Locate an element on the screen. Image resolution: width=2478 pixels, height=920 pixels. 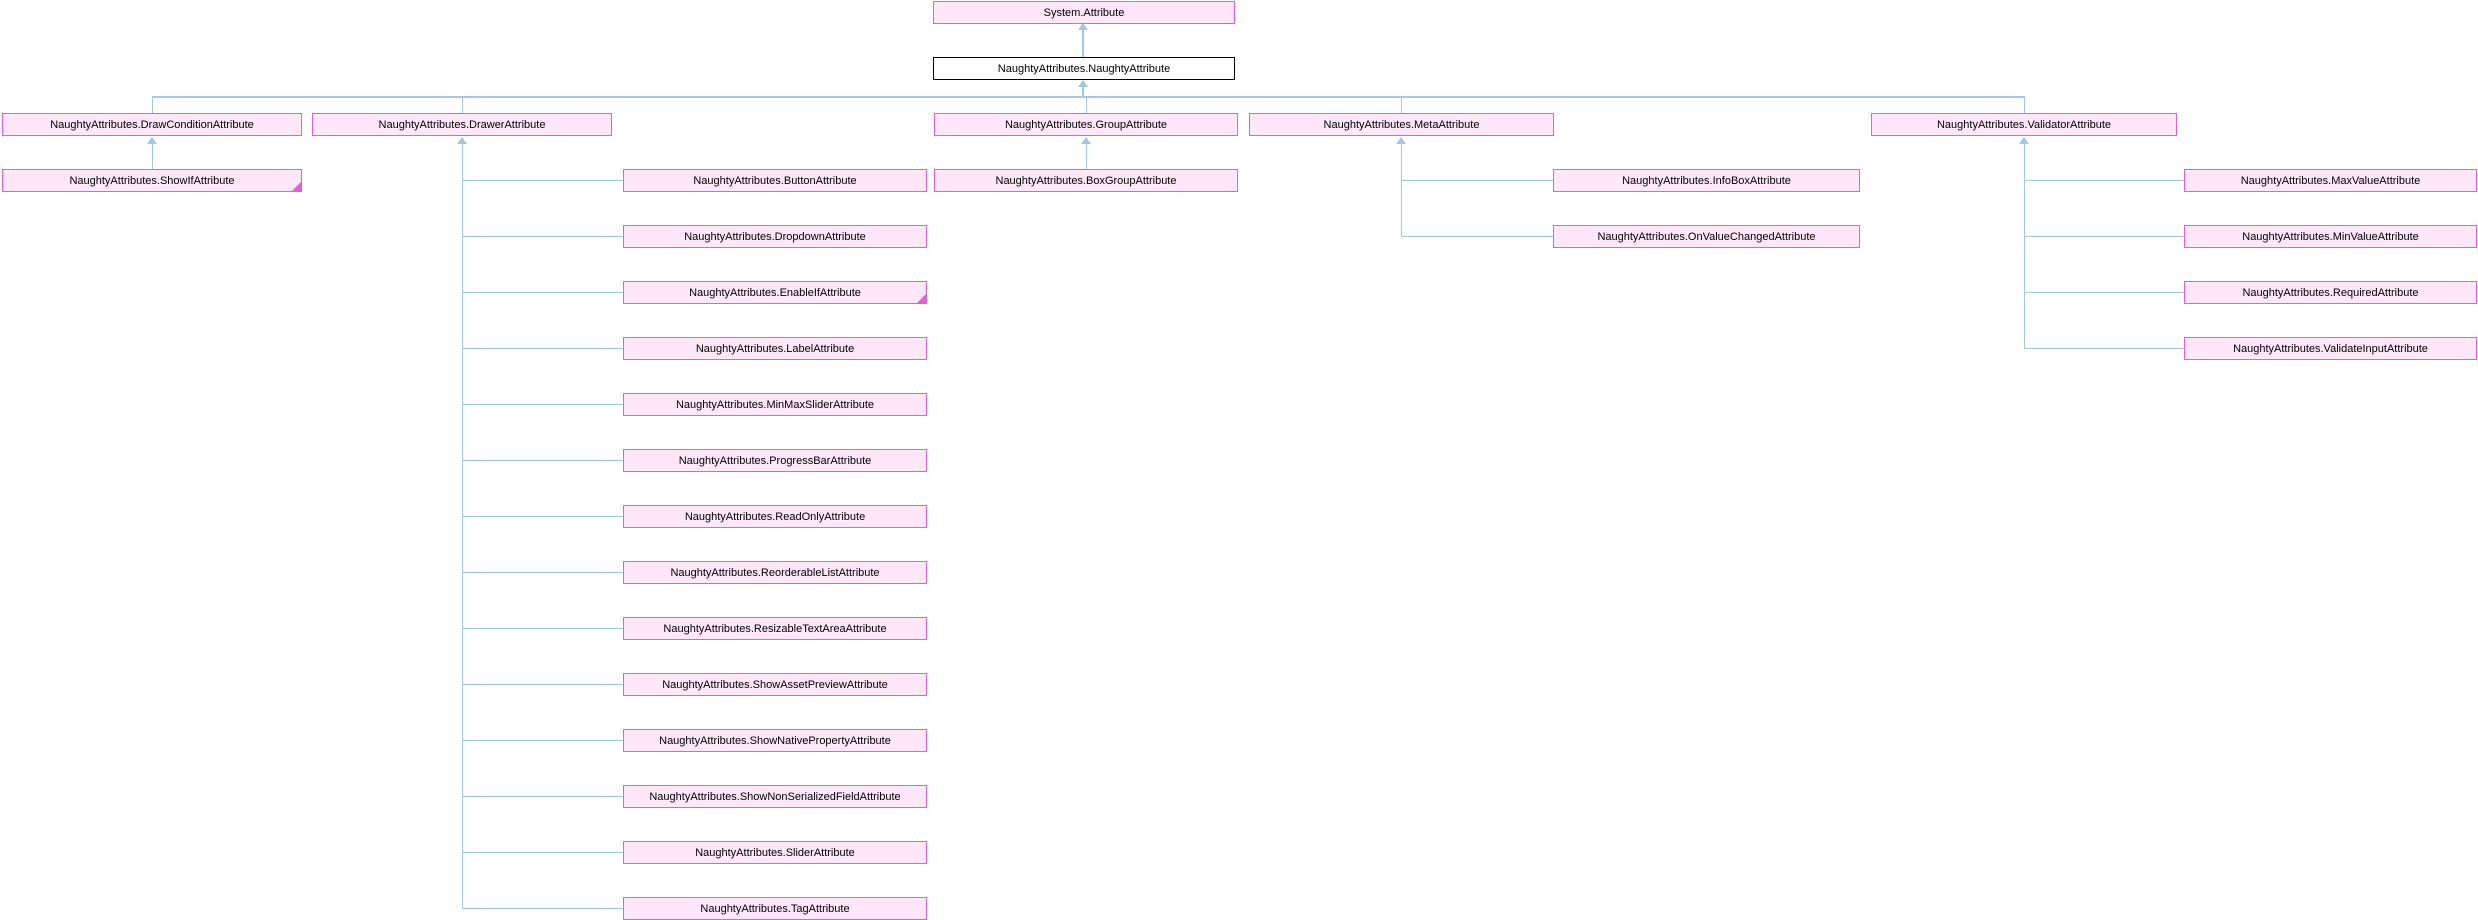
edge-meta-trunk is located at coordinates (1401, 190).